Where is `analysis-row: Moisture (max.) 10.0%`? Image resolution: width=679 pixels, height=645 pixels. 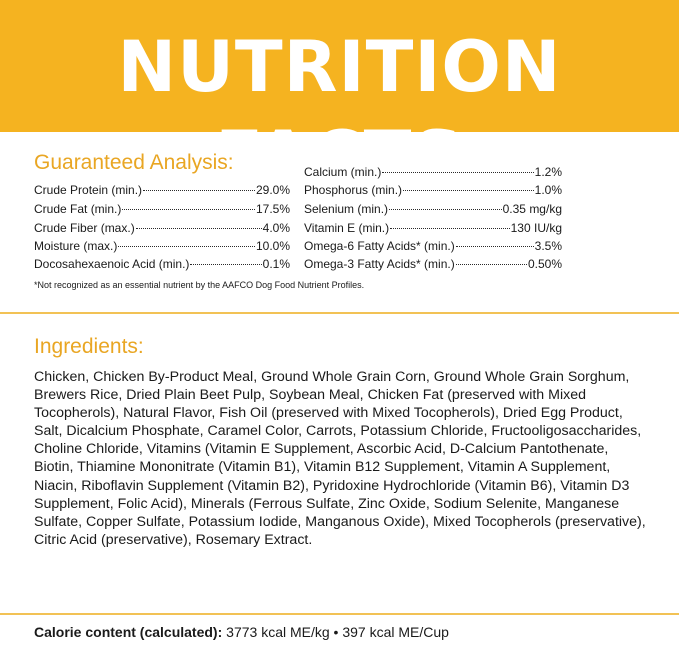
analysis-row: Moisture (max.) 10.0% is located at coordinates (162, 246).